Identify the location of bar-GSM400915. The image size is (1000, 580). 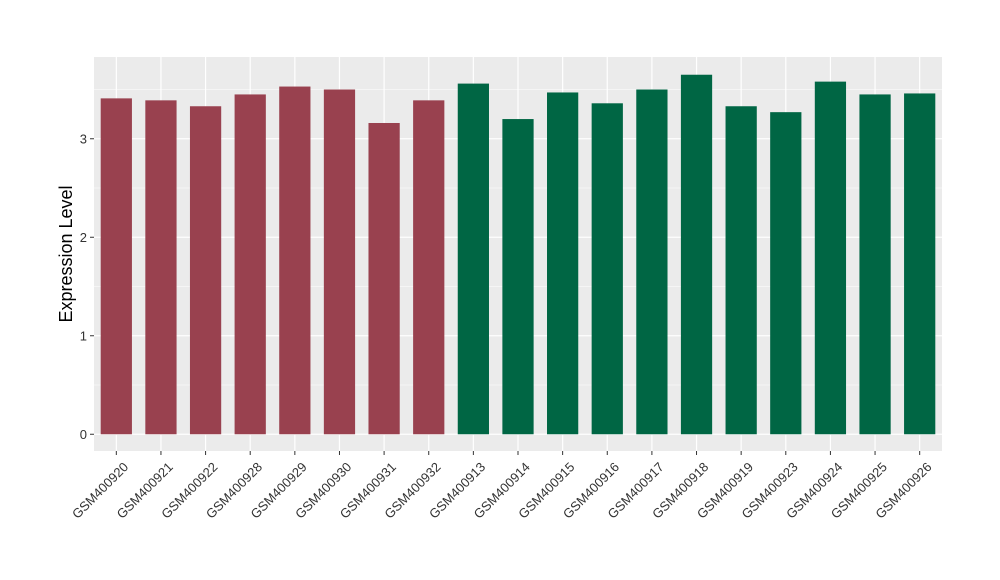
(563, 263).